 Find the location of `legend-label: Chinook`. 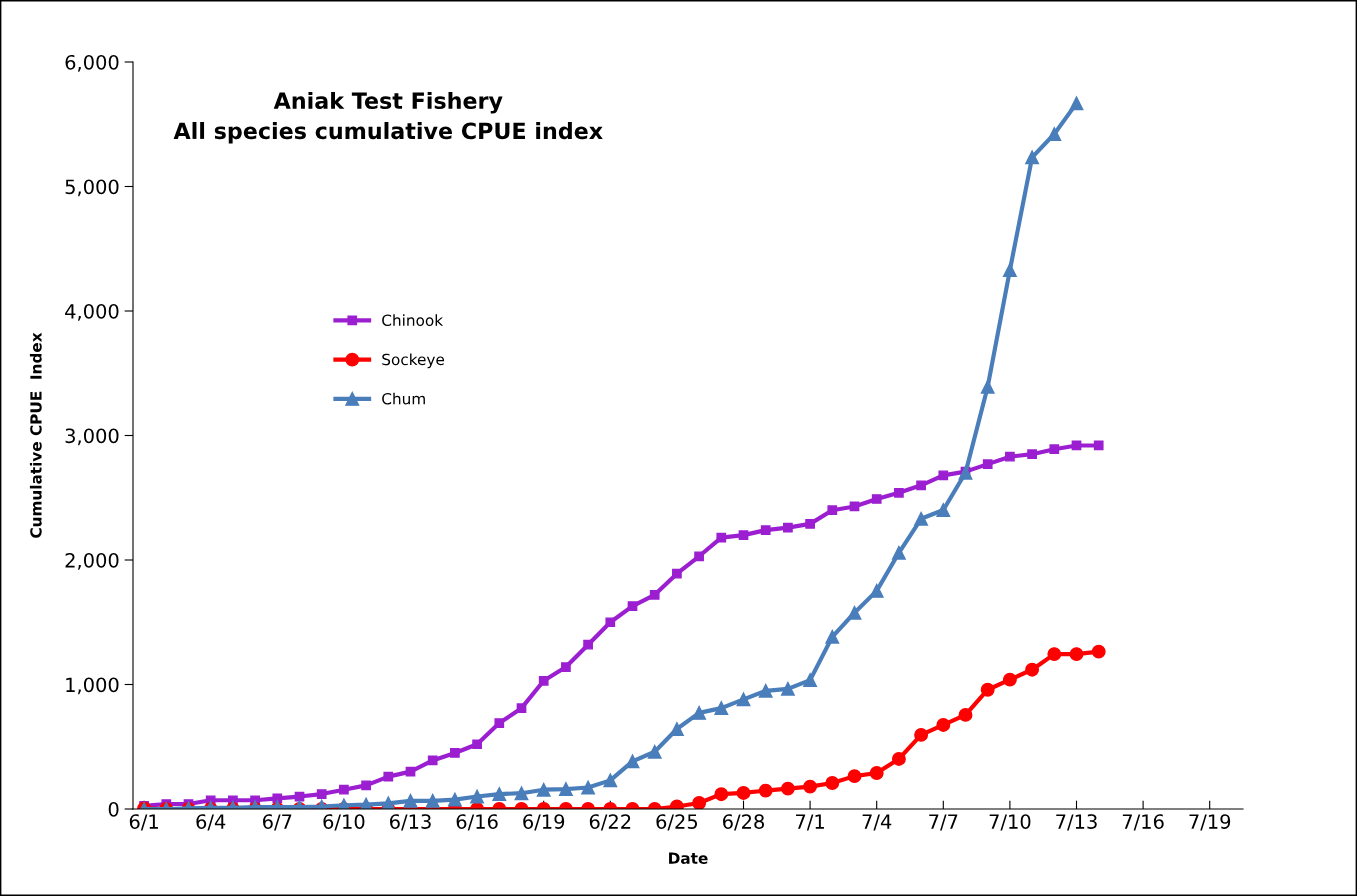

legend-label: Chinook is located at coordinates (413, 320).